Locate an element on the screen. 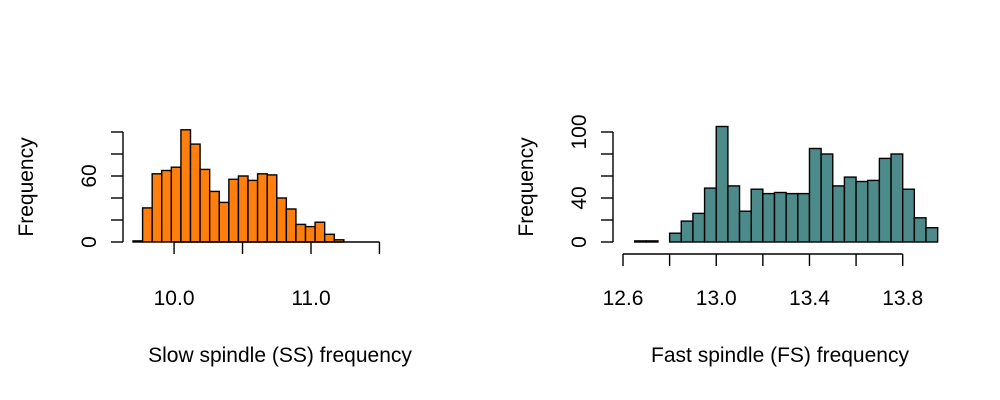  x-axis-ss: 10.0 11.0 is located at coordinates (267, 275).